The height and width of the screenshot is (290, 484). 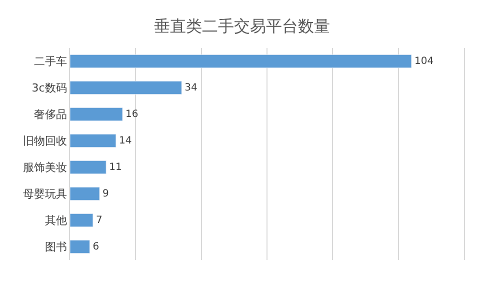 I want to click on y-tick-label: 母婴玩具, so click(x=44, y=194).